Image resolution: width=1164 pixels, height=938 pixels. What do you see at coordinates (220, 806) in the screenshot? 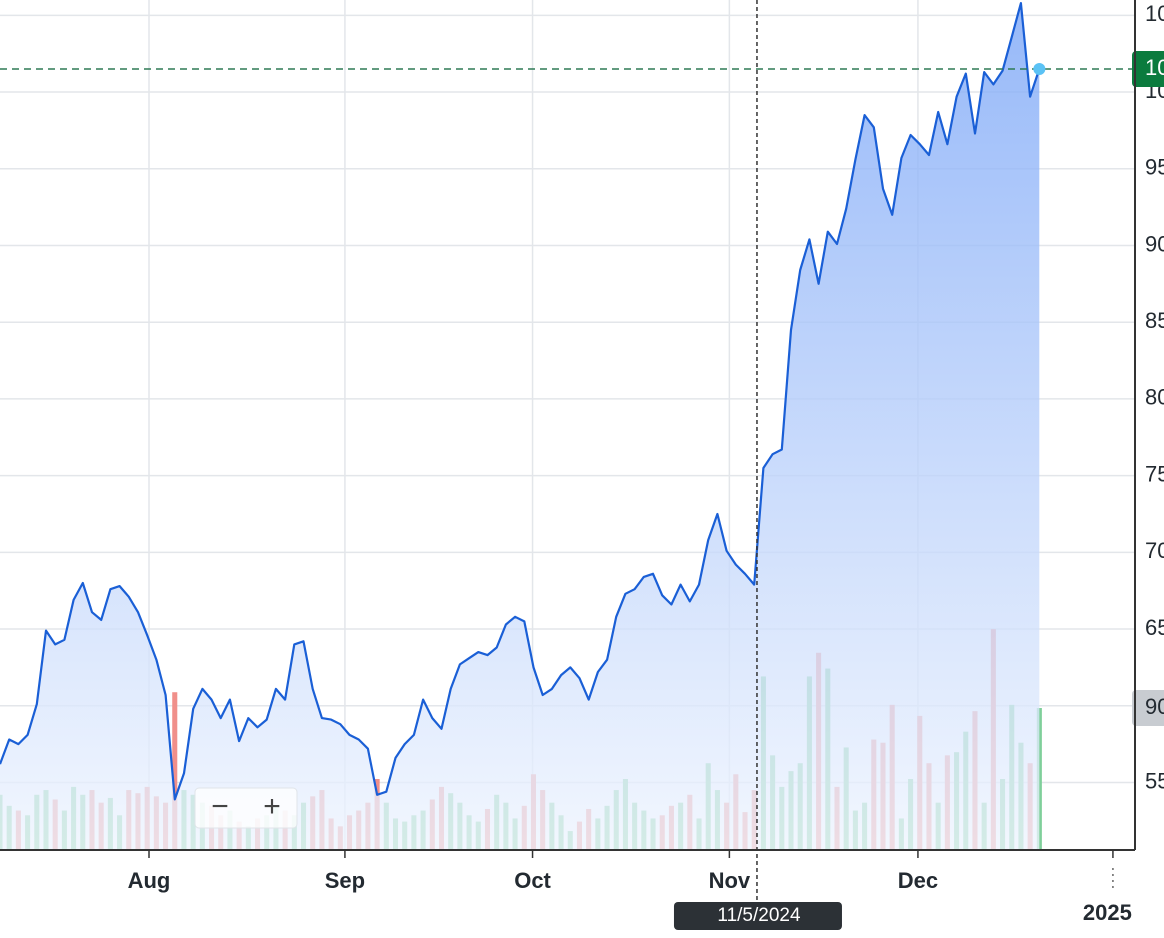
I see `zoom-out: −` at bounding box center [220, 806].